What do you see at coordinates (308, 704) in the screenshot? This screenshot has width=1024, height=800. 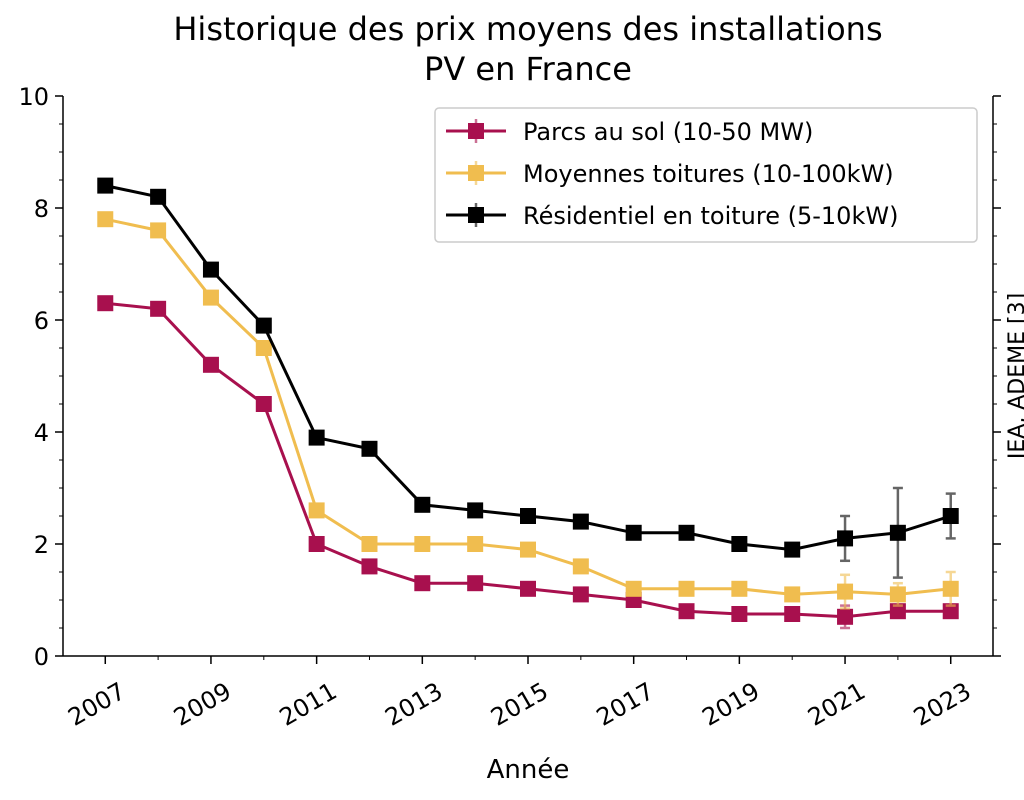 I see `x-tick-label: 2011` at bounding box center [308, 704].